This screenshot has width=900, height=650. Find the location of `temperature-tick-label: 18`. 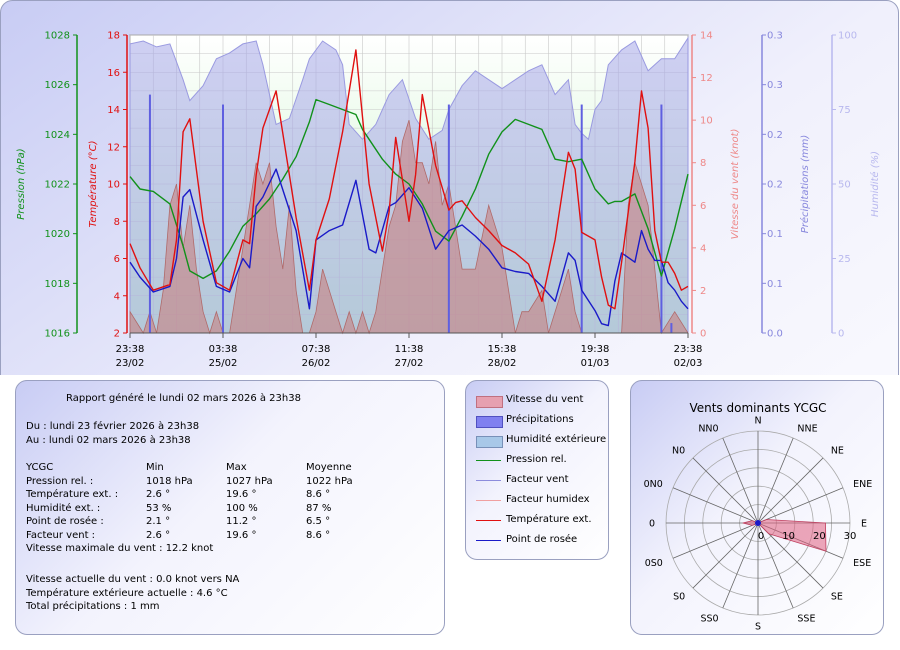

temperature-tick-label: 18 is located at coordinates (113, 36).